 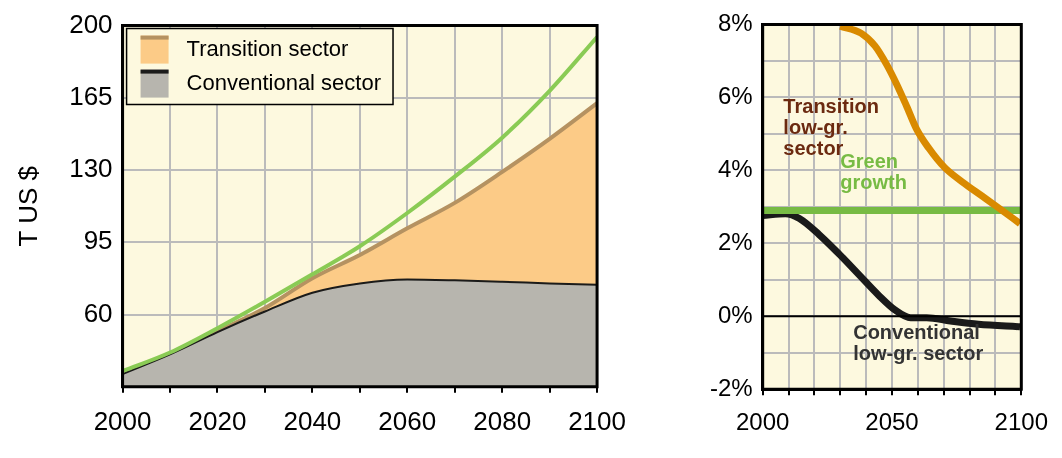 What do you see at coordinates (91, 23) in the screenshot?
I see `y-tick-label: 200` at bounding box center [91, 23].